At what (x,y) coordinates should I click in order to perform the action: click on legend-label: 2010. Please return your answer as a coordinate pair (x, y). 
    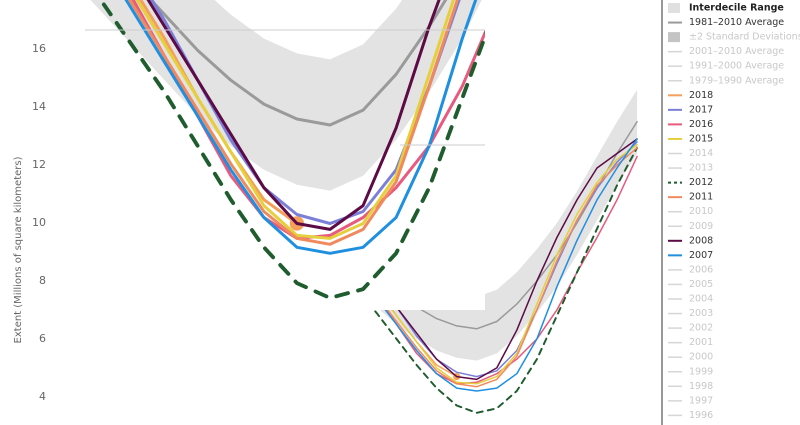
    Looking at the image, I should click on (701, 211).